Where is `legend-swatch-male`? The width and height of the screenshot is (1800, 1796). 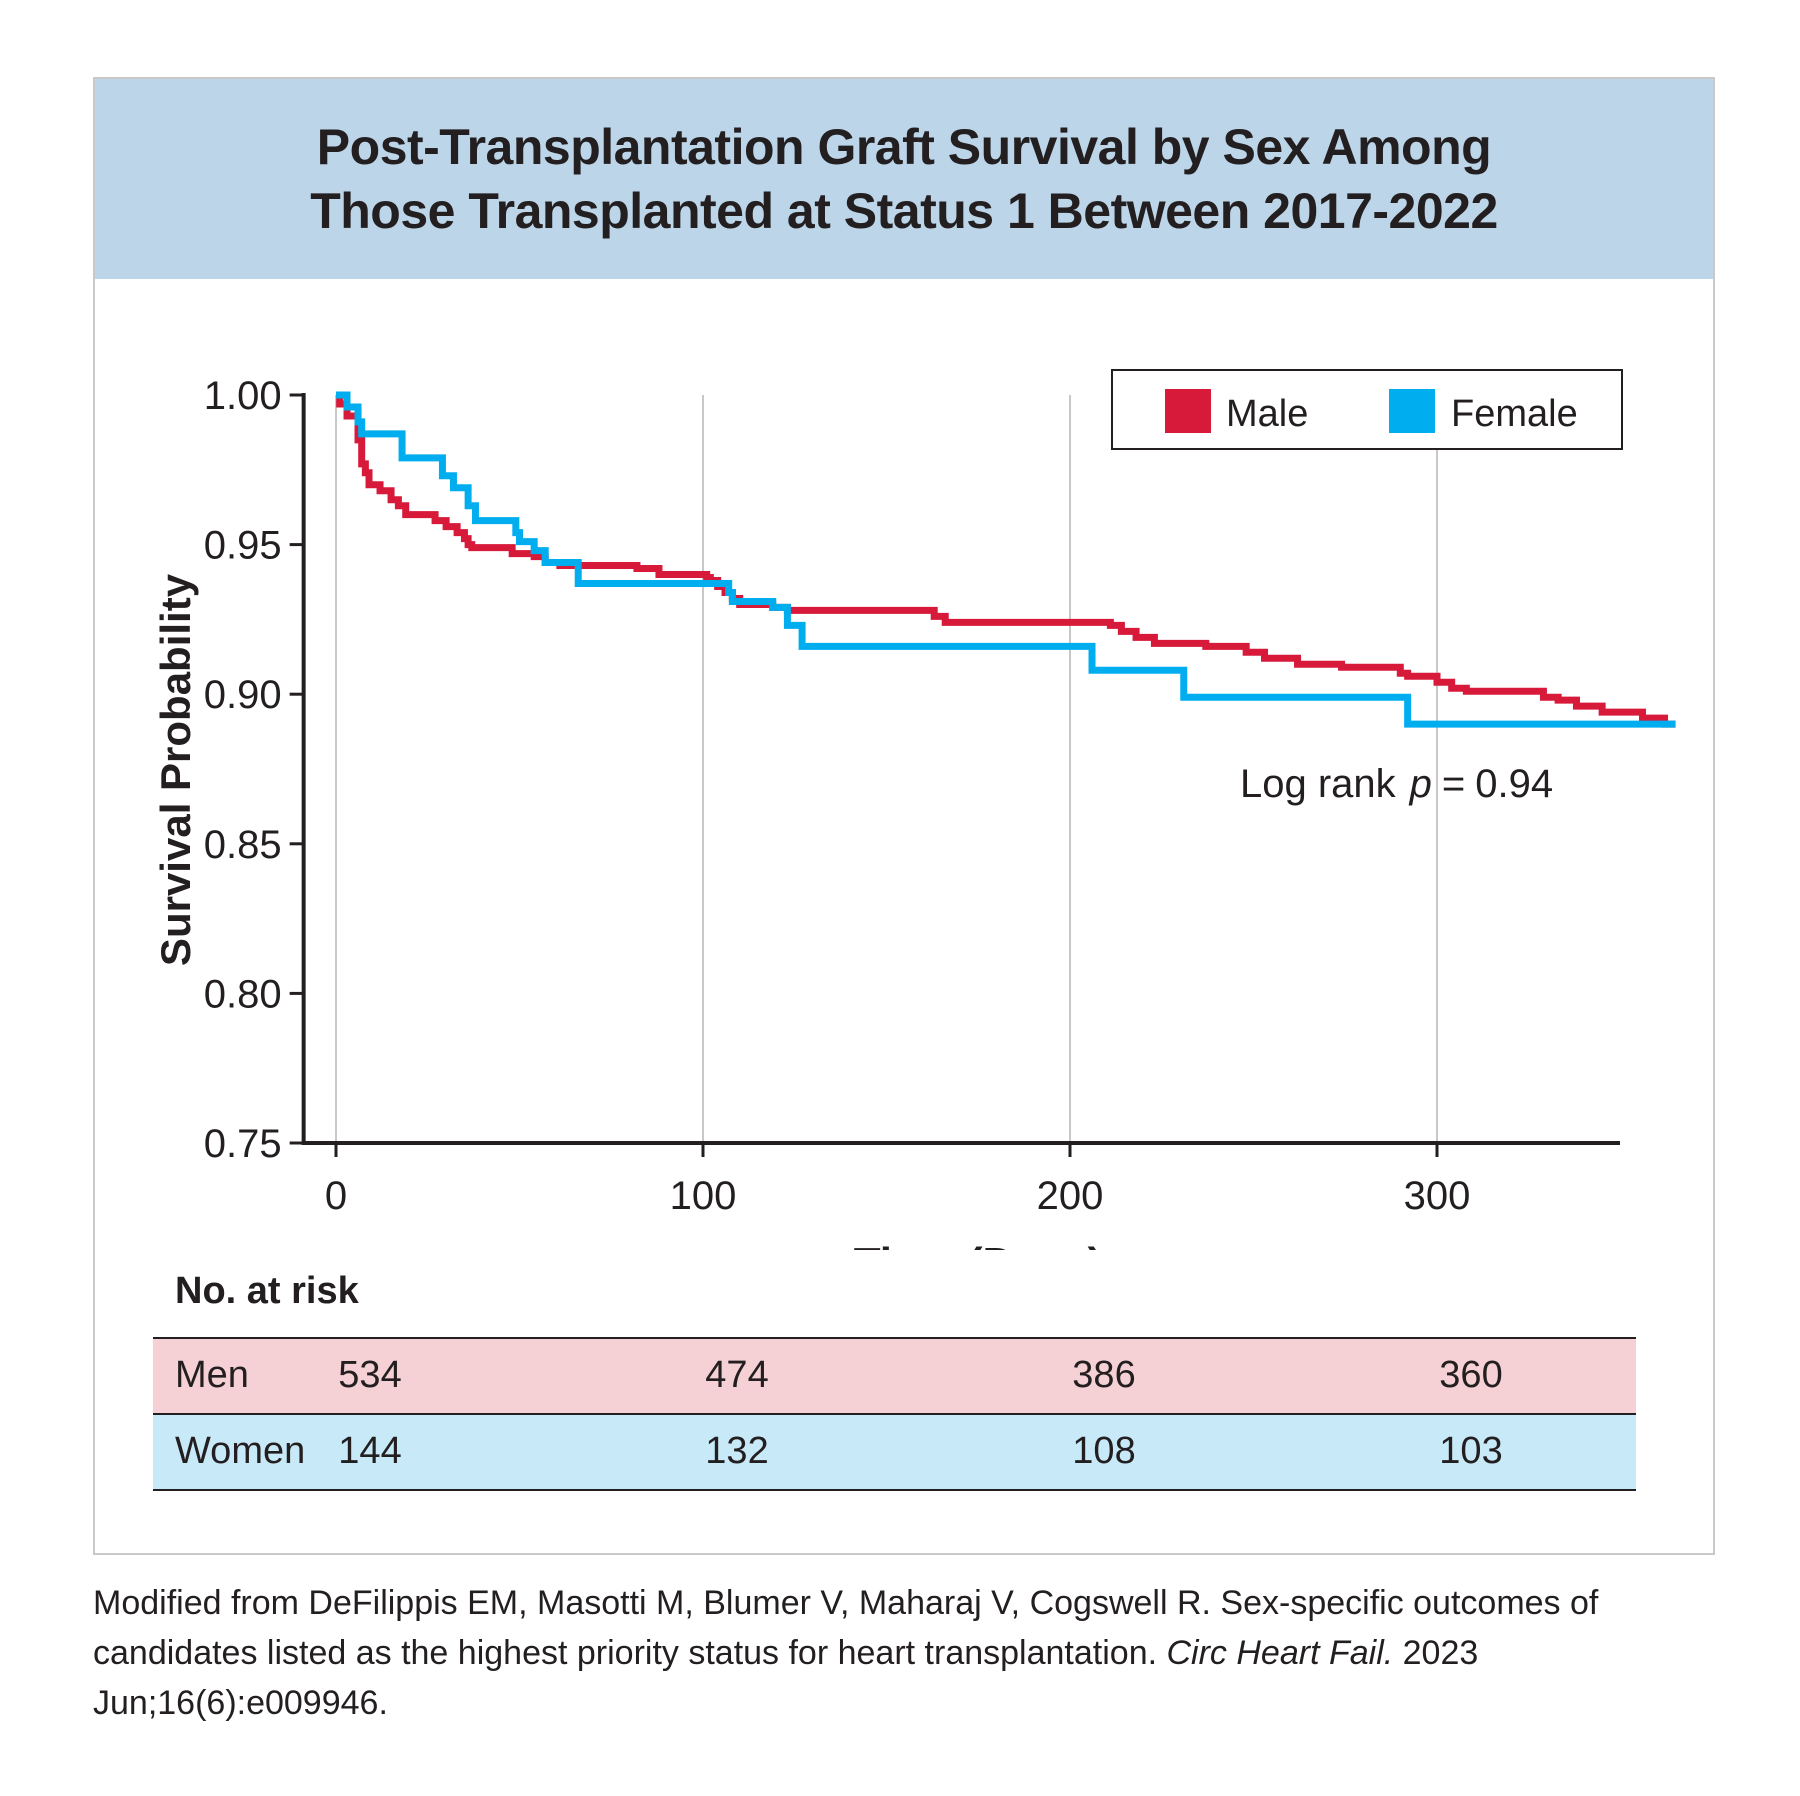 legend-swatch-male is located at coordinates (1188, 411).